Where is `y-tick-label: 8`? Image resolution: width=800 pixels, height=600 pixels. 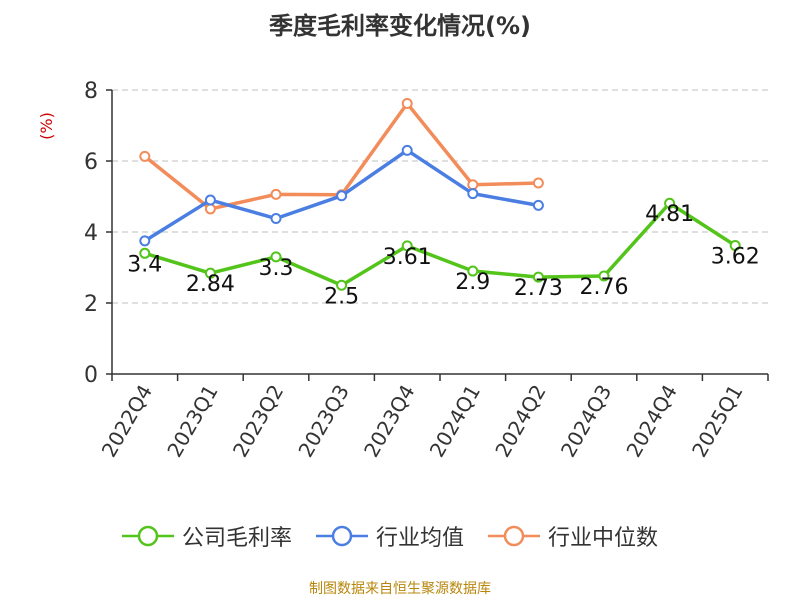
y-tick-label: 8 is located at coordinates (91, 91).